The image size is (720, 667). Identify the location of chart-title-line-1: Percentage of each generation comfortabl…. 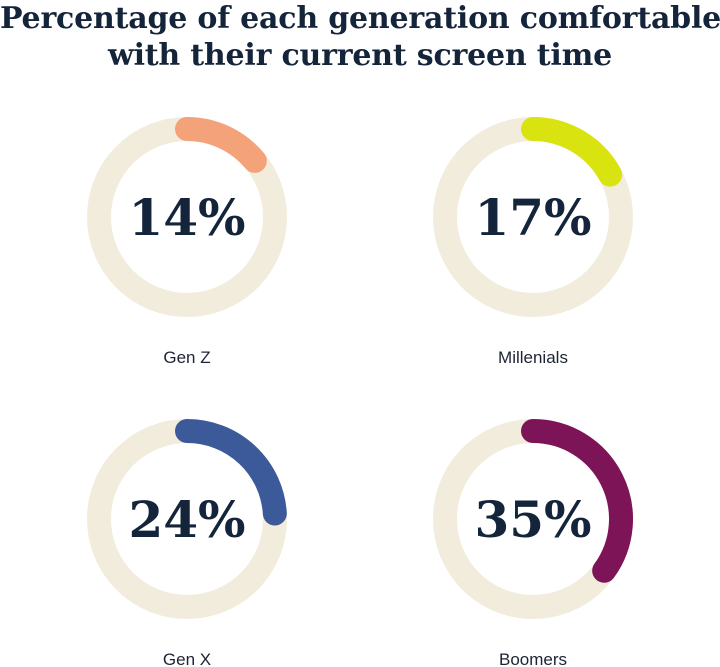
(360, 18).